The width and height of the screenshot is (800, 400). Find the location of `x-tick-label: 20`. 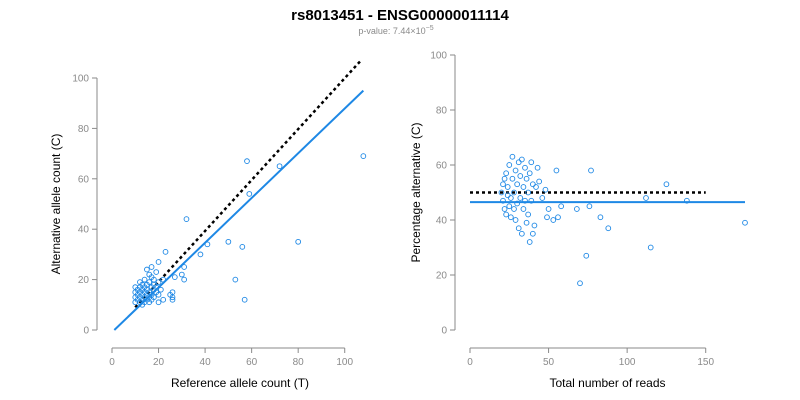

x-tick-label: 20 is located at coordinates (159, 362).